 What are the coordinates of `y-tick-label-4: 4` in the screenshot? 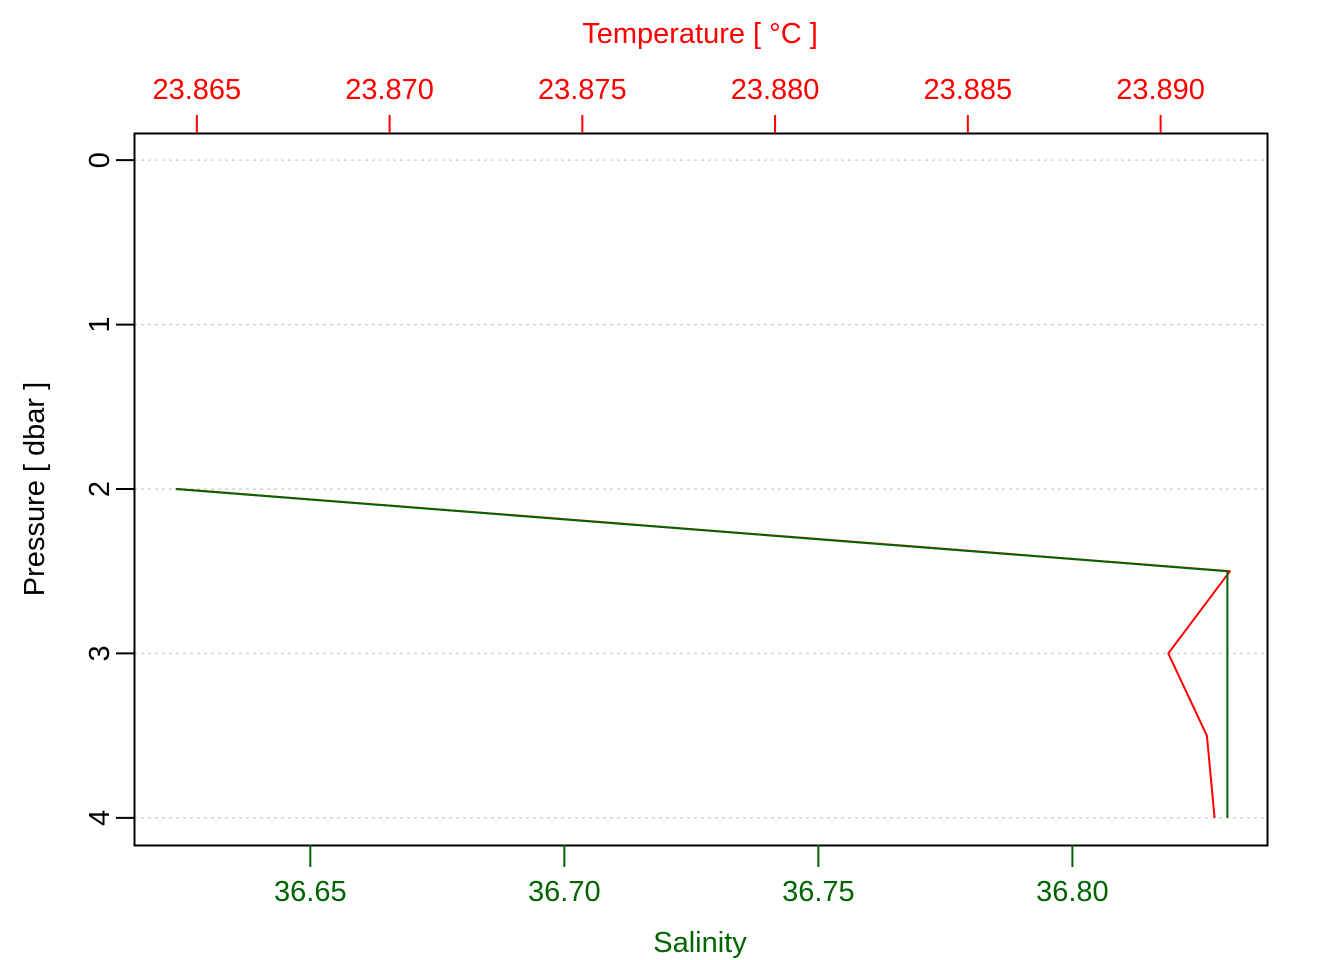 It's located at (100, 818).